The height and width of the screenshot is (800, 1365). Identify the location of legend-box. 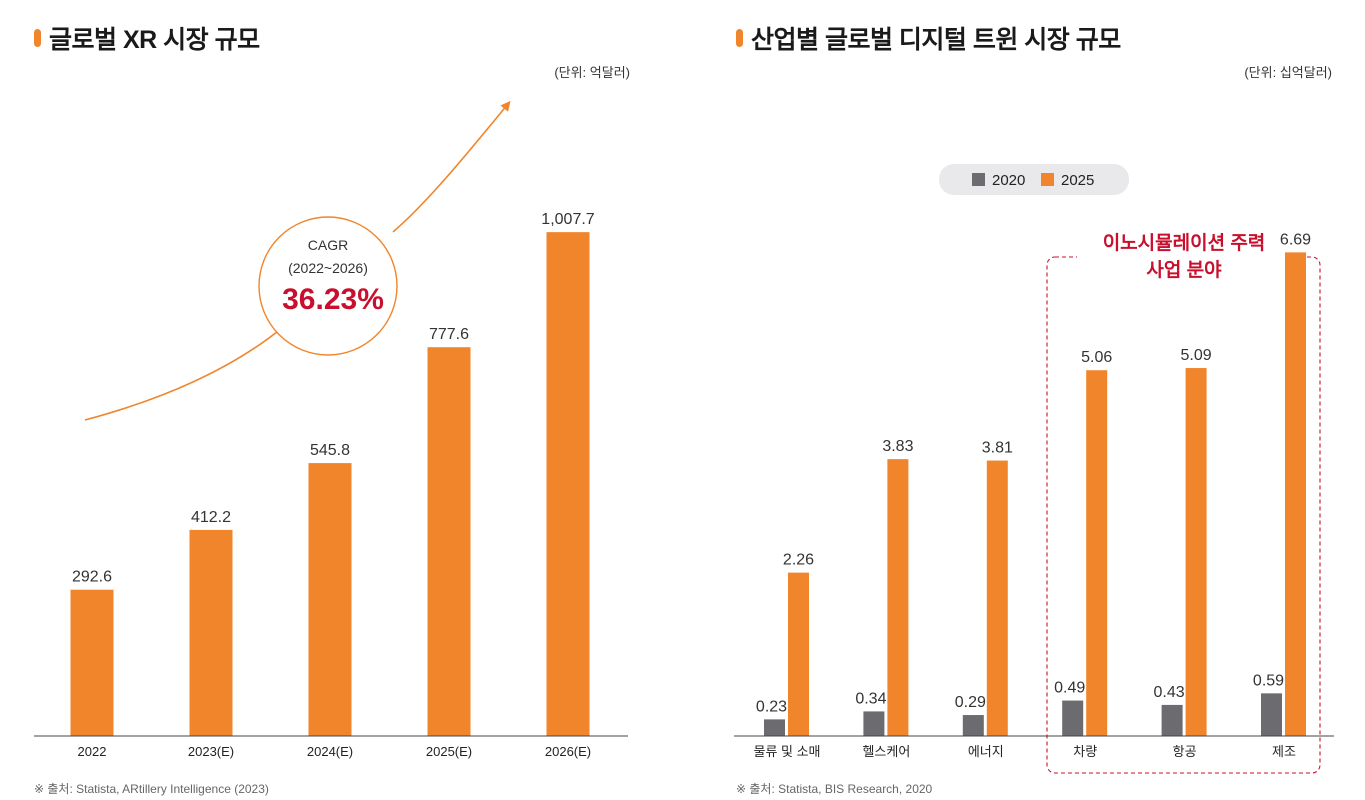
(1034, 179).